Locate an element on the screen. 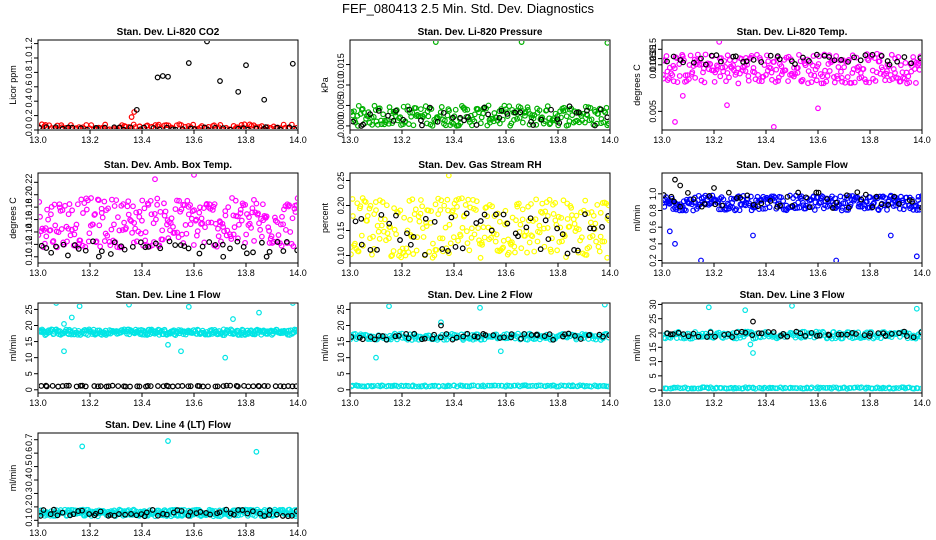  y-tick-label: 0.15 is located at coordinates (341, 231).